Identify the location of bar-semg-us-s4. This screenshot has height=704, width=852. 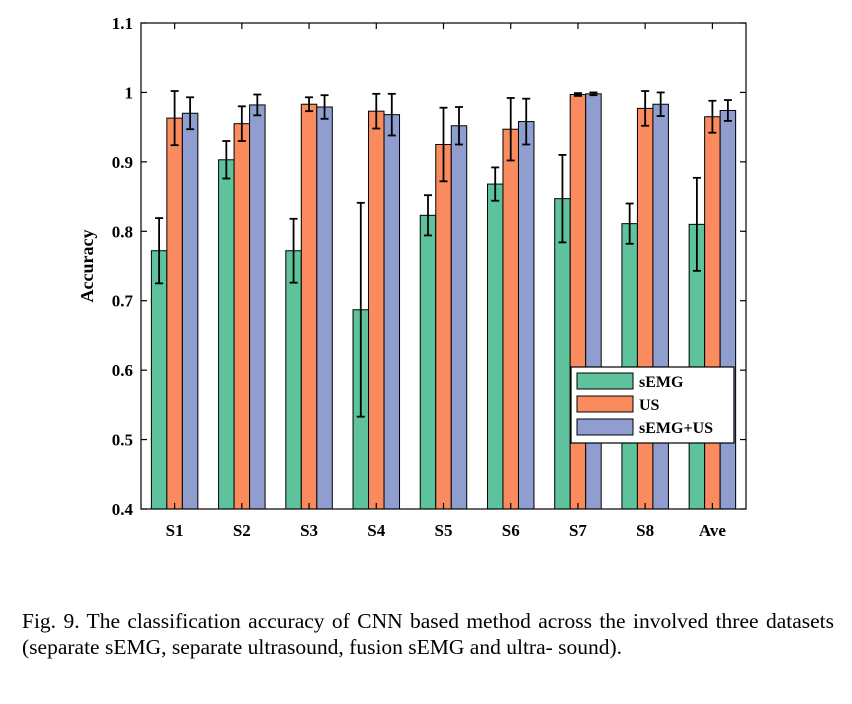
(392, 312).